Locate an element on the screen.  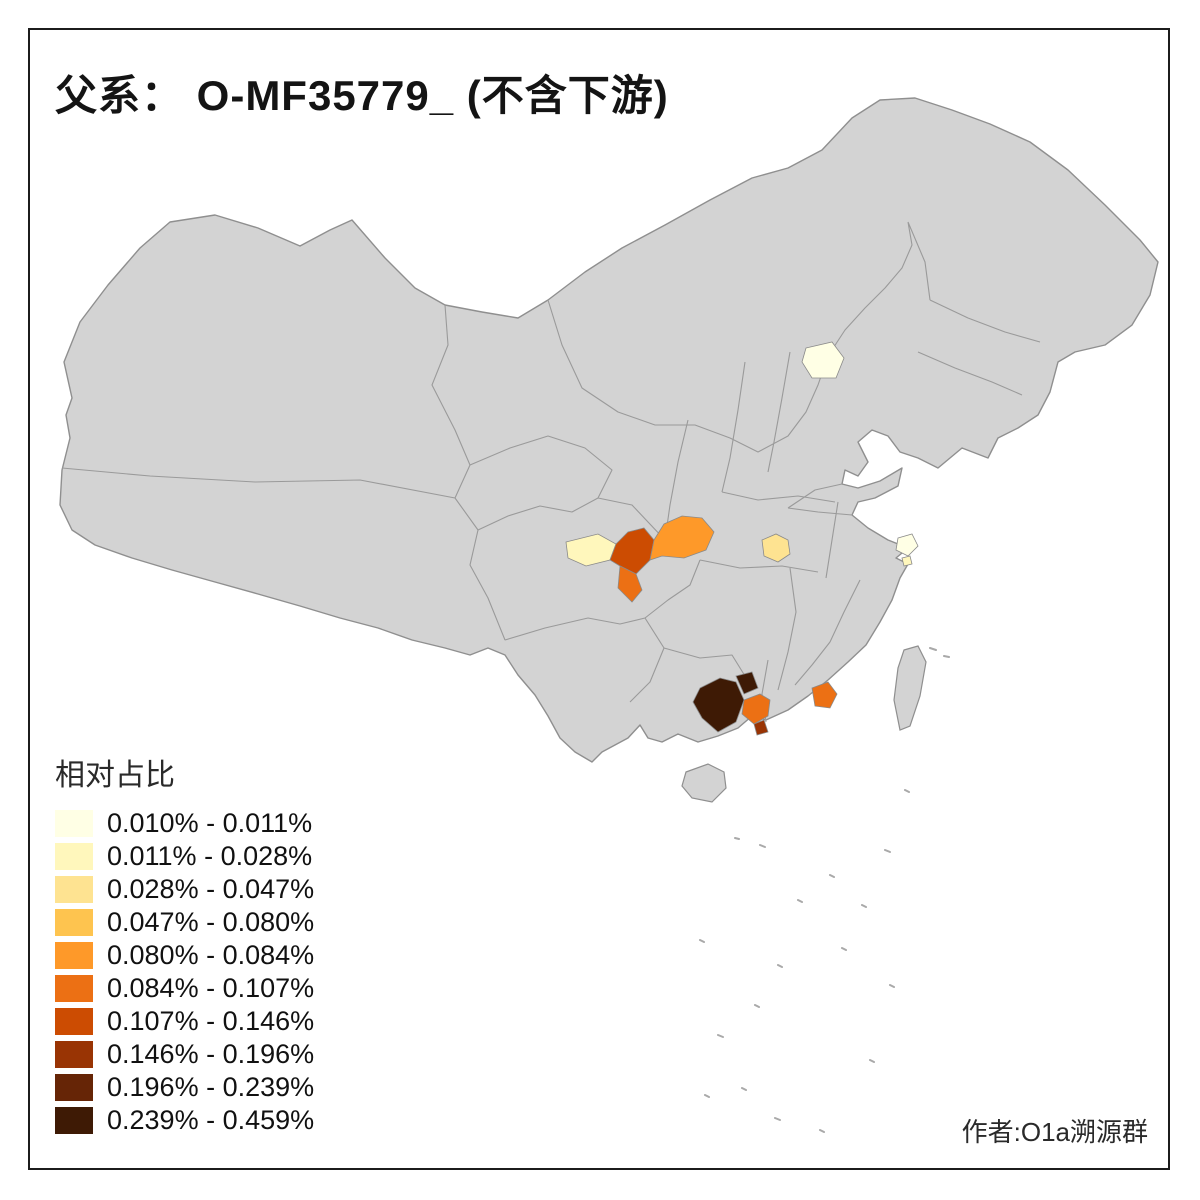
legend-item: 0.010% - 0.011% is located at coordinates (220, 823).